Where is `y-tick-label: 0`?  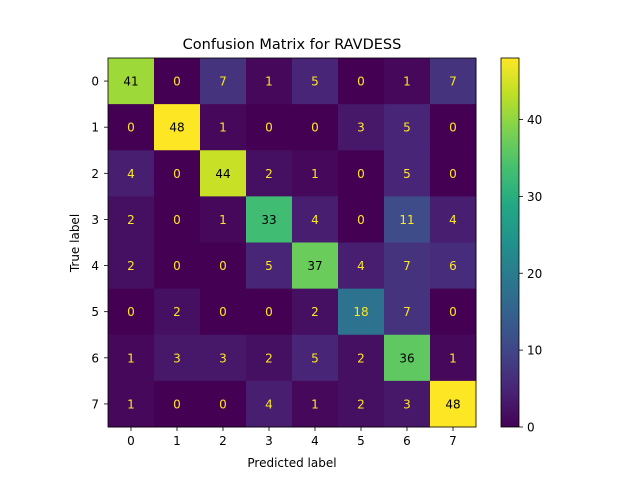 y-tick-label: 0 is located at coordinates (95, 82).